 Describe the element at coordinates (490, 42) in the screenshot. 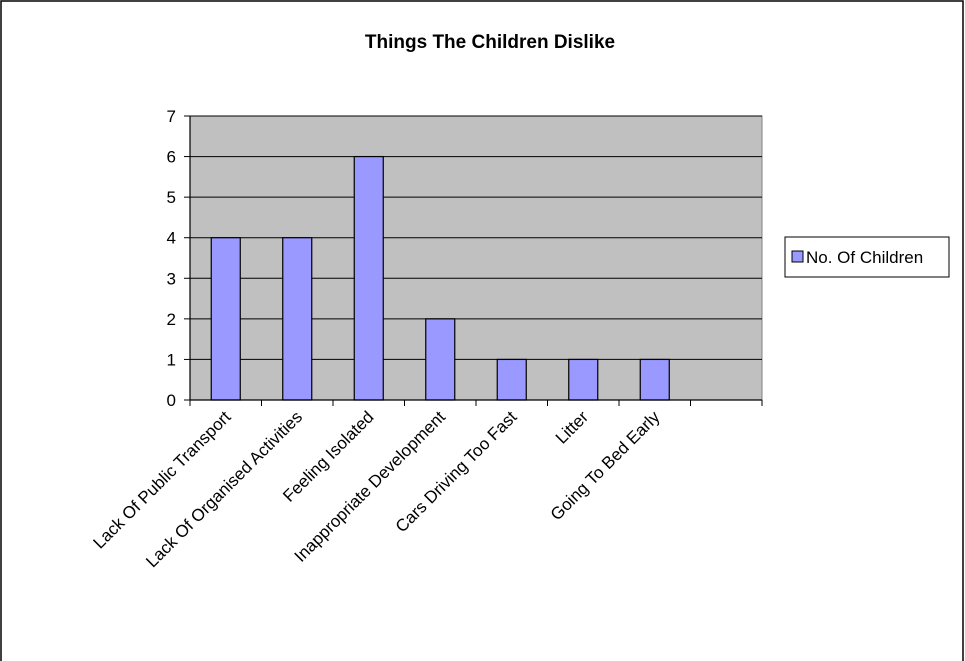

I see `chart-title: Things The Children Dislike` at that location.